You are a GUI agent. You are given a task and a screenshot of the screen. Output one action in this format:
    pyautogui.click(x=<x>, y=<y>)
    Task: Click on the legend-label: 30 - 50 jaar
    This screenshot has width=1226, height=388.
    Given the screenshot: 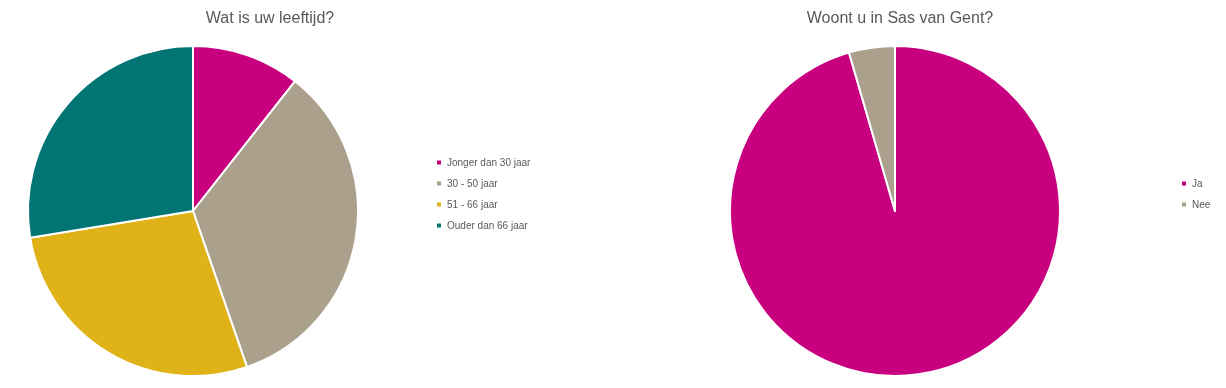 What is the action you would take?
    pyautogui.click(x=473, y=183)
    